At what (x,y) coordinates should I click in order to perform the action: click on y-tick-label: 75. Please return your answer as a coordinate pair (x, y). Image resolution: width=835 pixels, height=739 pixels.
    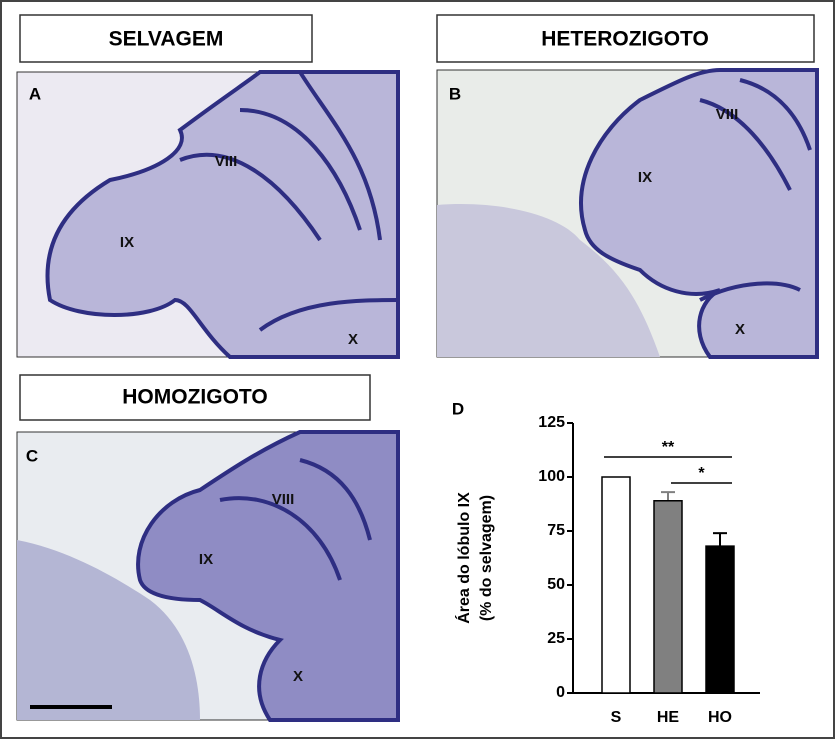
    Looking at the image, I should click on (556, 530).